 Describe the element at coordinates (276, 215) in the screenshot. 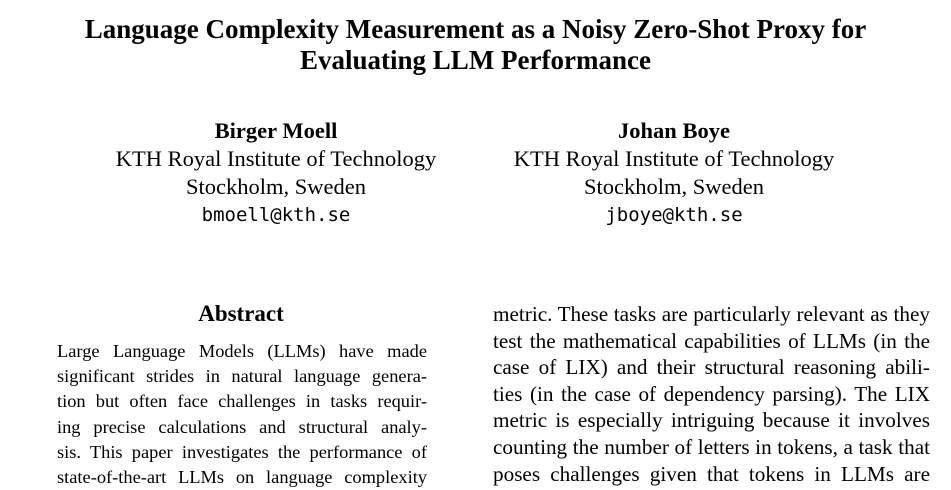

I see `author-email: bmoell@kth.se` at that location.